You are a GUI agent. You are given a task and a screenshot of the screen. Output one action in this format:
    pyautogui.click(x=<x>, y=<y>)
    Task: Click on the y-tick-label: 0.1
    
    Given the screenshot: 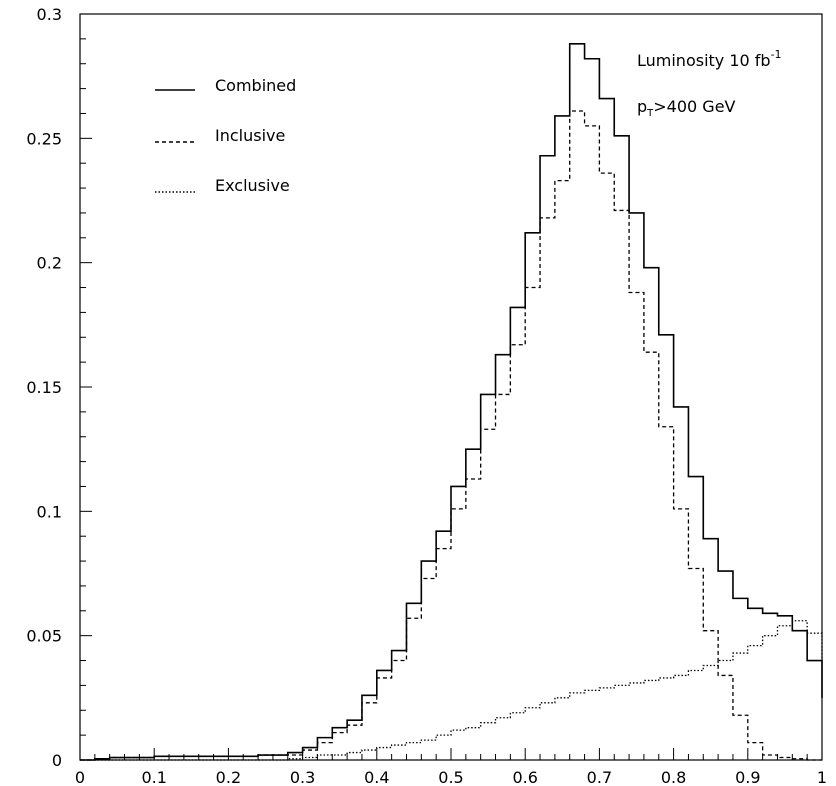 What is the action you would take?
    pyautogui.click(x=49, y=511)
    